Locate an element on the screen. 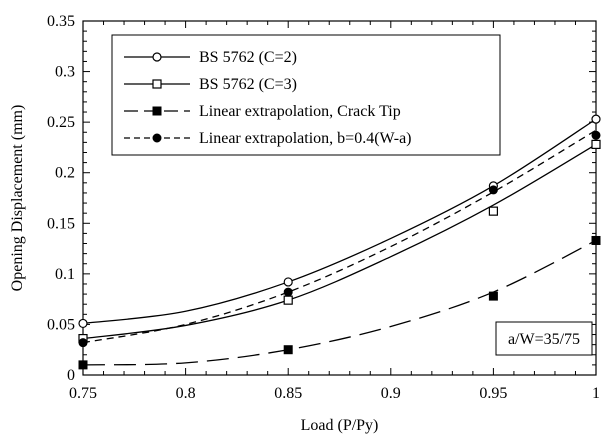  y-tick-label: 0.35 is located at coordinates (61, 21).